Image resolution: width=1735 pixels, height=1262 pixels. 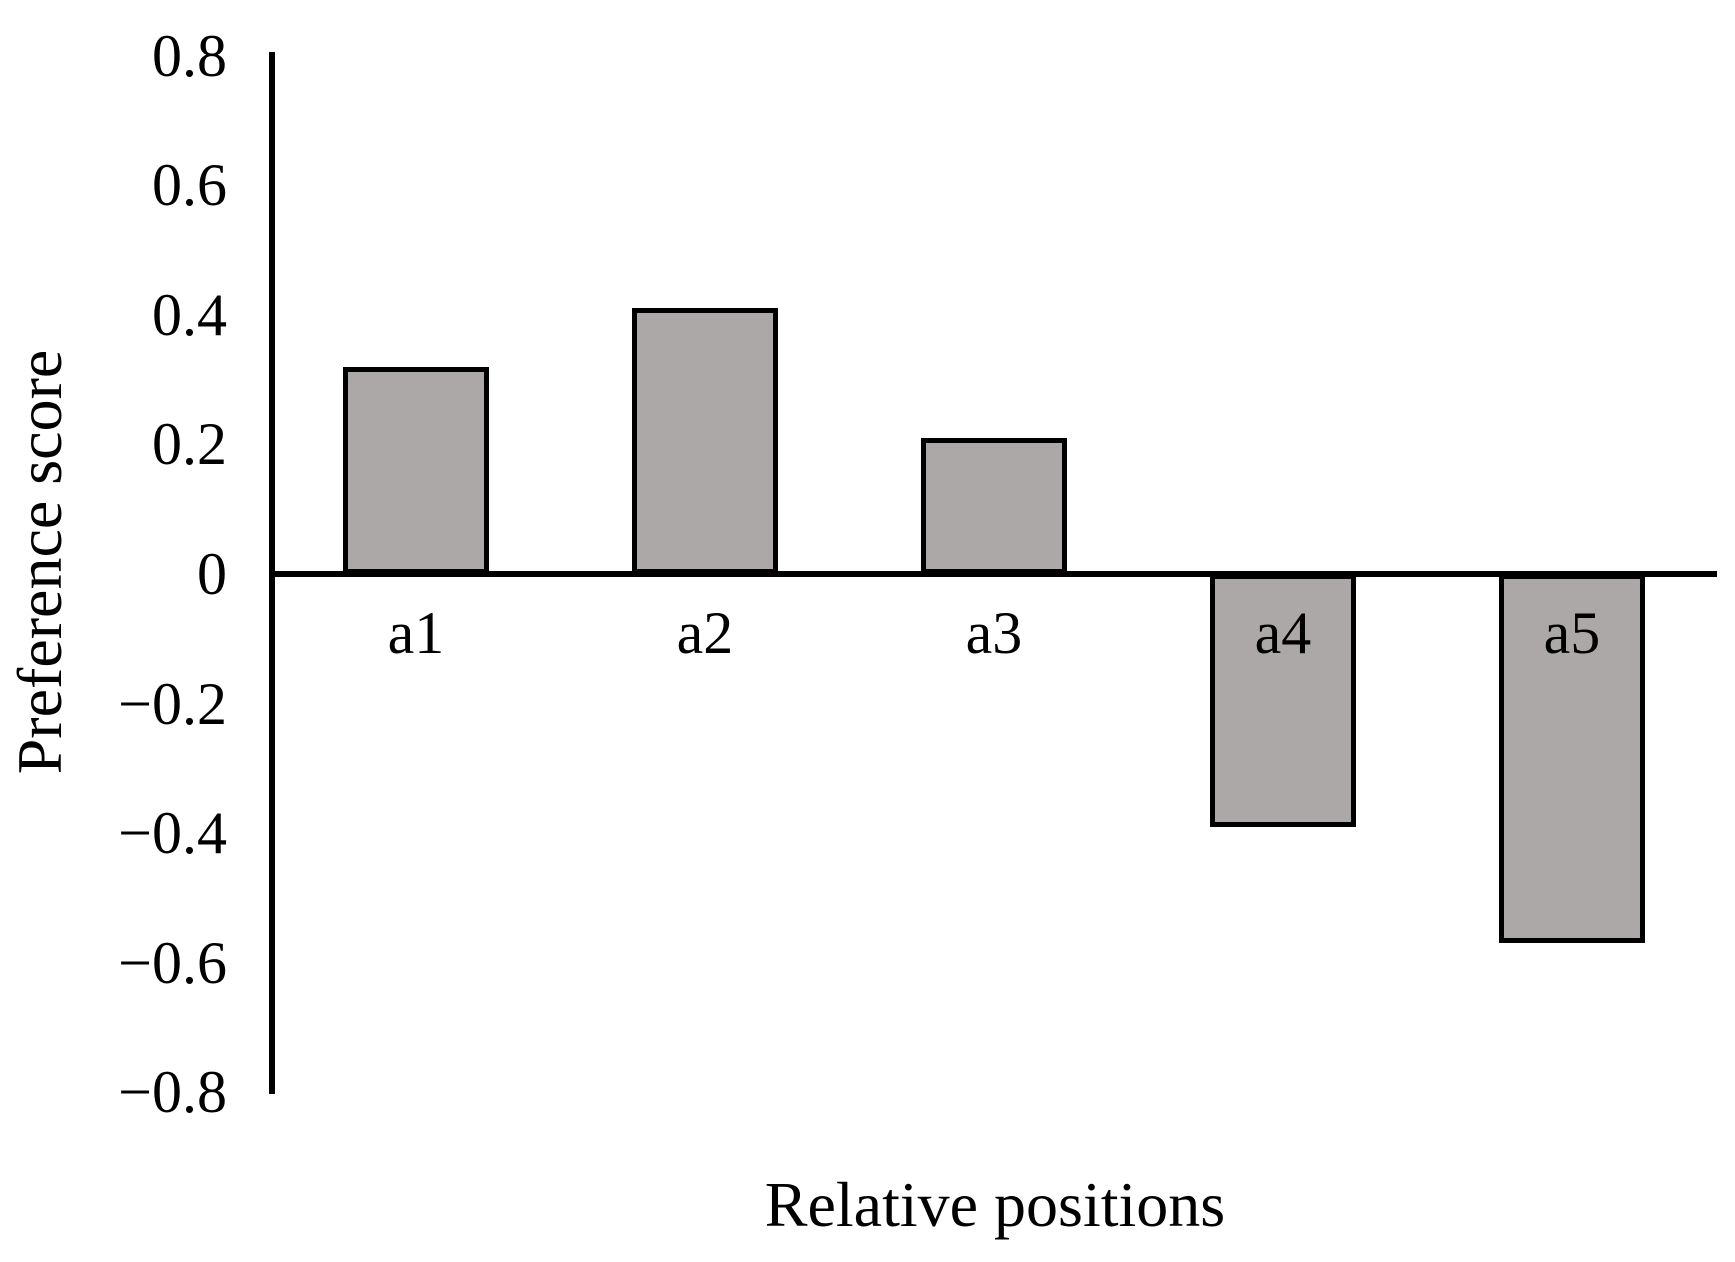 I want to click on x-axis-line, so click(x=993, y=574).